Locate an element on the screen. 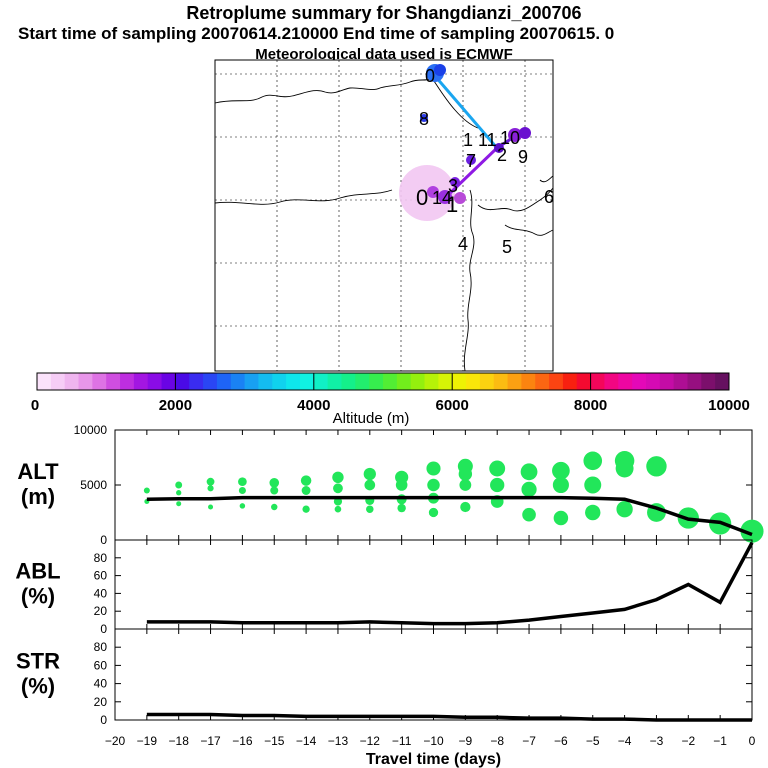 The image size is (768, 768). traj-label: 8 is located at coordinates (424, 119).